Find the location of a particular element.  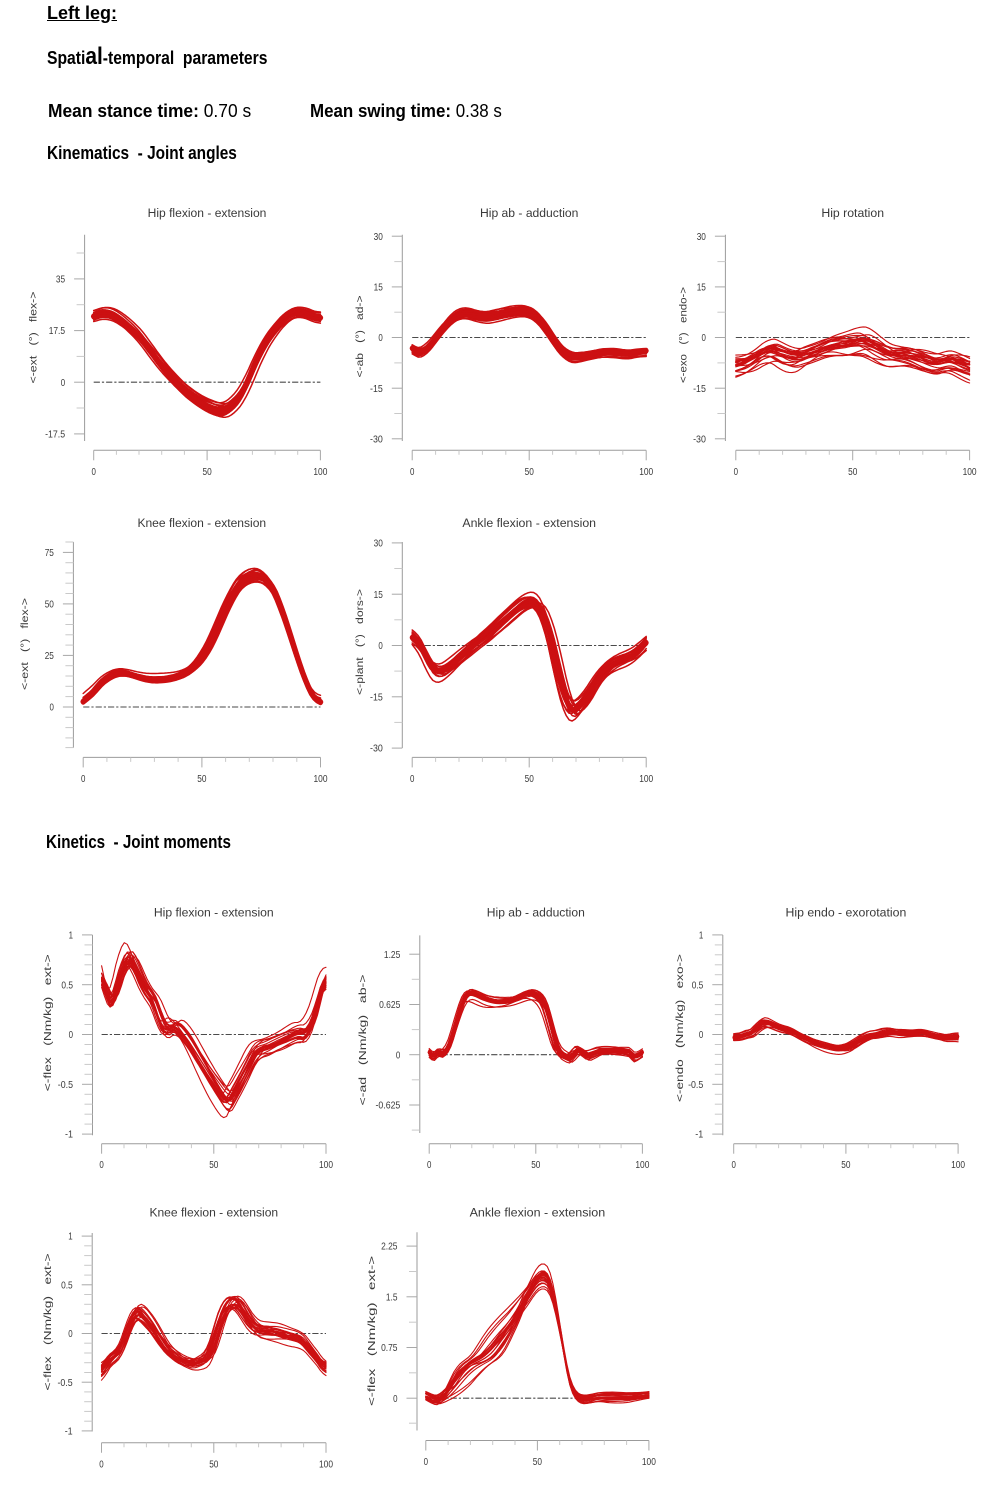

svg-text: -0.625 is located at coordinates (388, 1106).